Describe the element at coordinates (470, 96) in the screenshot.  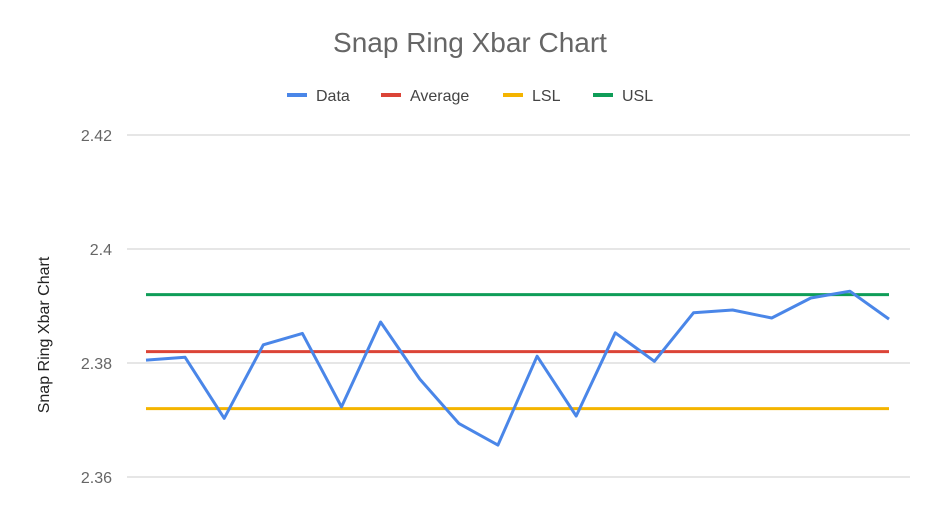
I see `legend: Data Average LSL USL` at that location.